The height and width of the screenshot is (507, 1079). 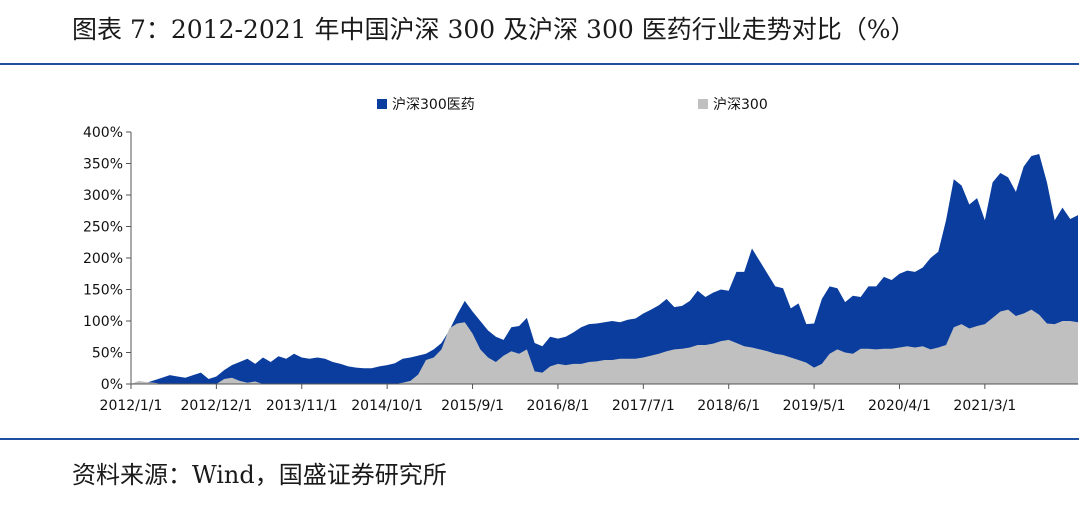 What do you see at coordinates (472, 406) in the screenshot?
I see `x-tick-label: 2015/9/1` at bounding box center [472, 406].